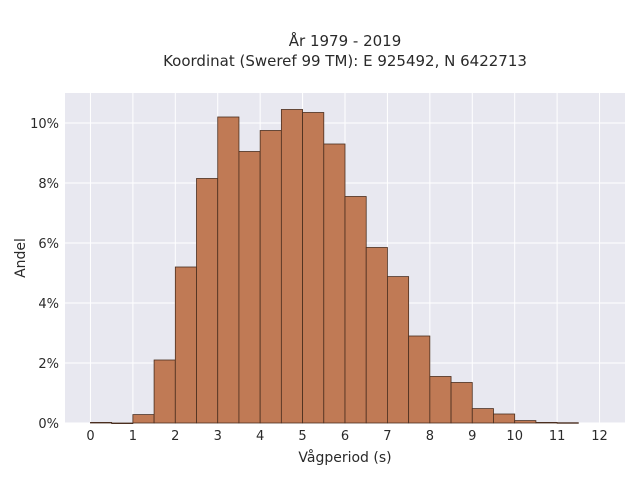 This screenshot has height=480, width=640. What do you see at coordinates (48, 304) in the screenshot?
I see `y-tick-label: 4%` at bounding box center [48, 304].